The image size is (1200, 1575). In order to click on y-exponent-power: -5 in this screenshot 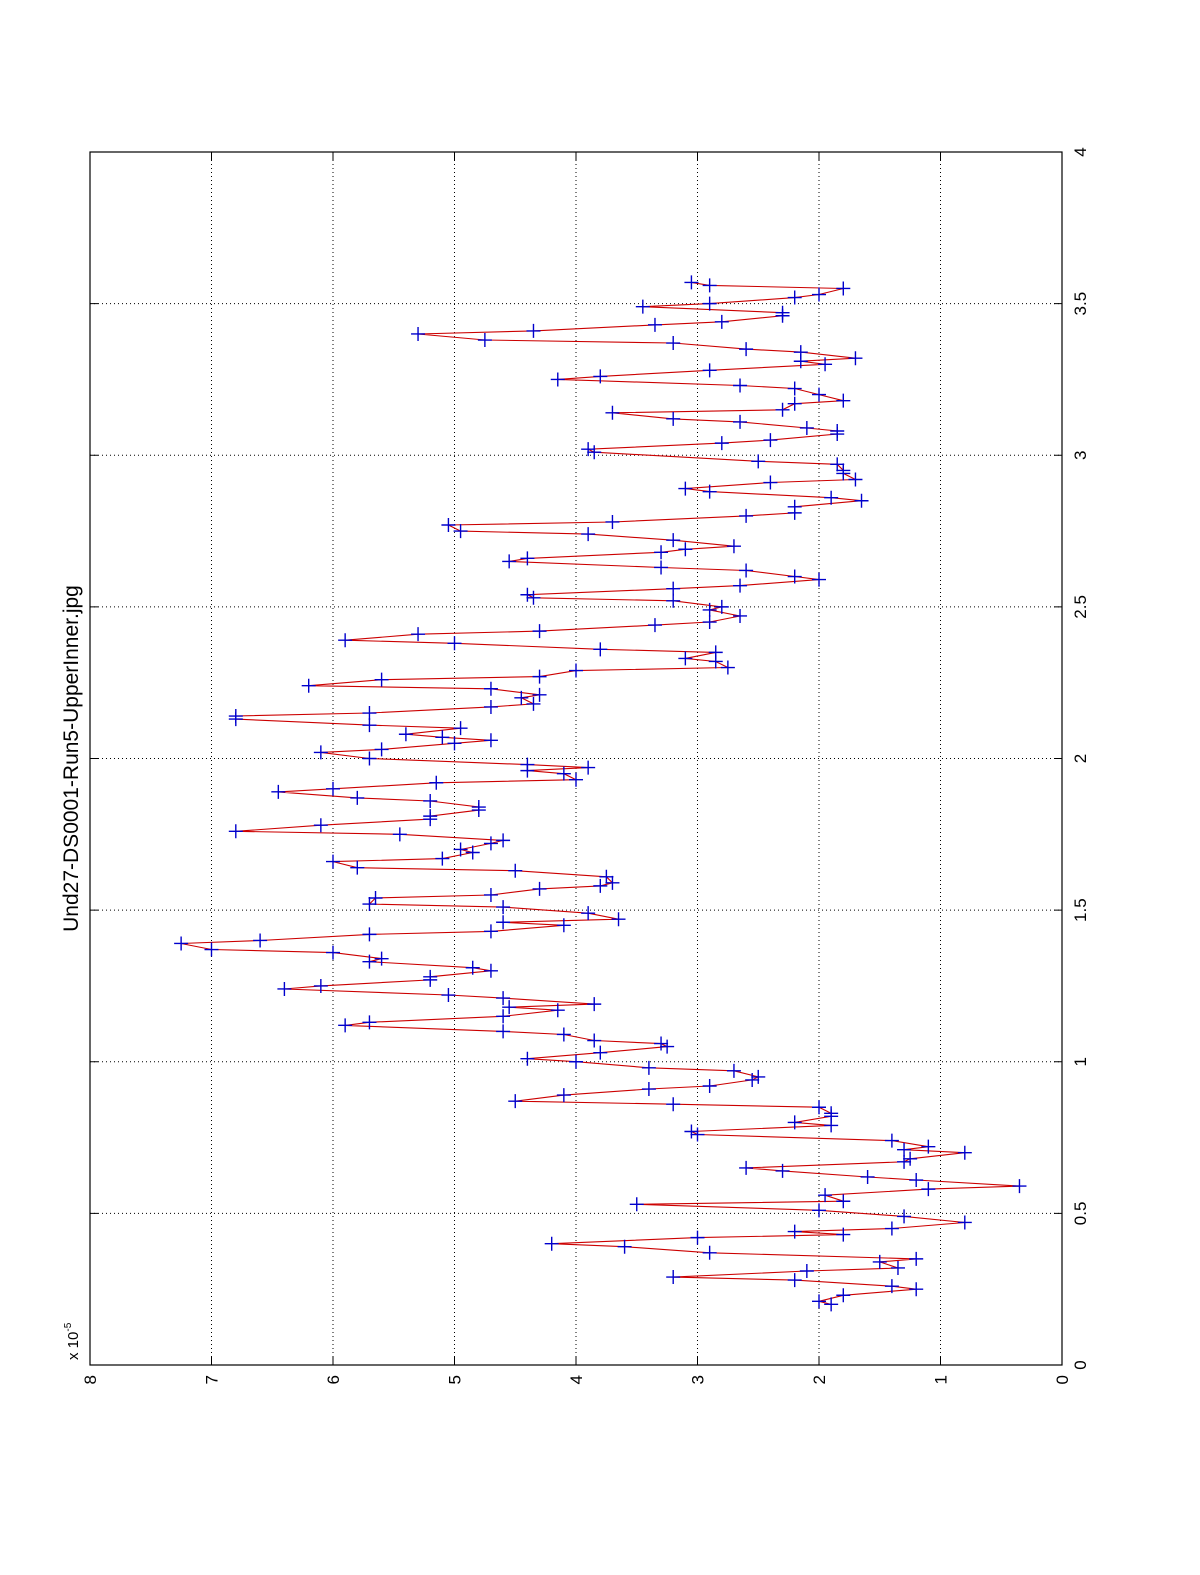, I will do `click(68, 1326)`.